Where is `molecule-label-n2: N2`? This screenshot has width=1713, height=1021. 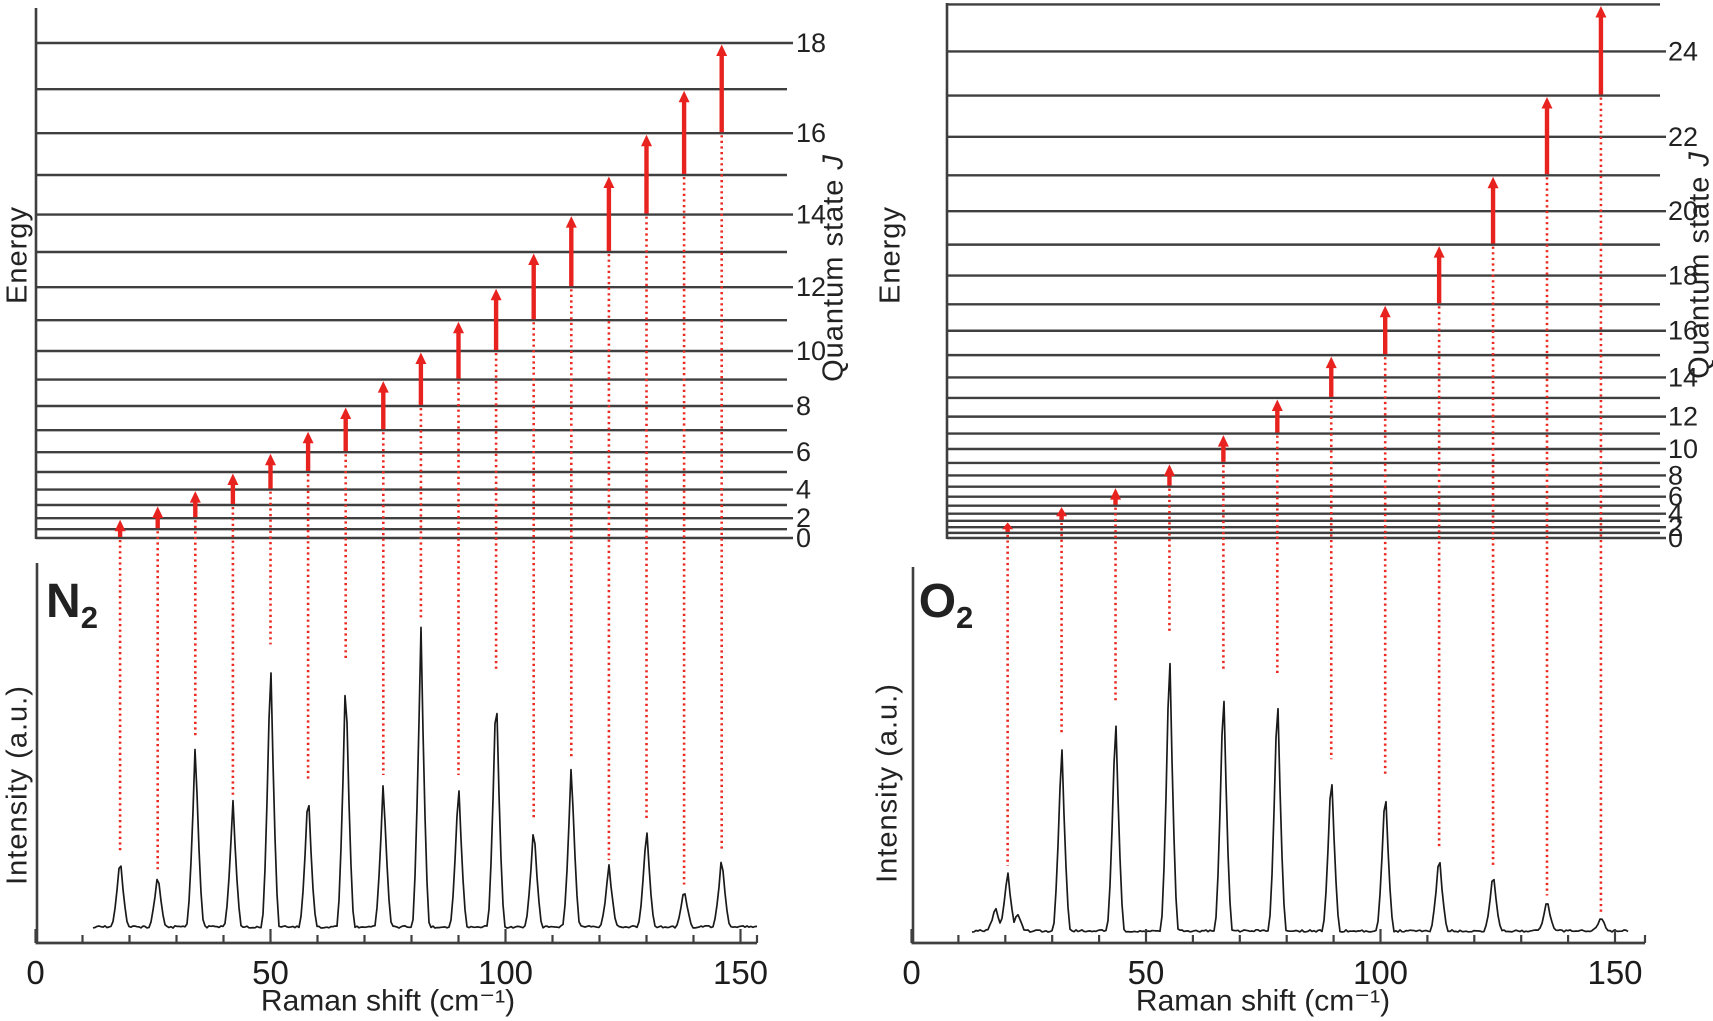
molecule-label-n2: N2 is located at coordinates (72, 605).